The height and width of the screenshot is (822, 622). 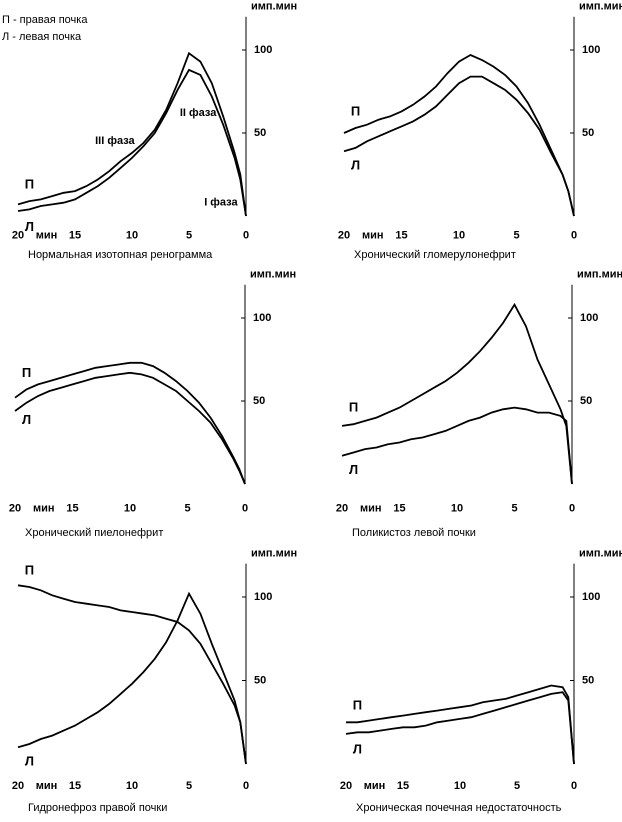 What do you see at coordinates (115, 141) in the screenshot?
I see `annotation: III фаза` at bounding box center [115, 141].